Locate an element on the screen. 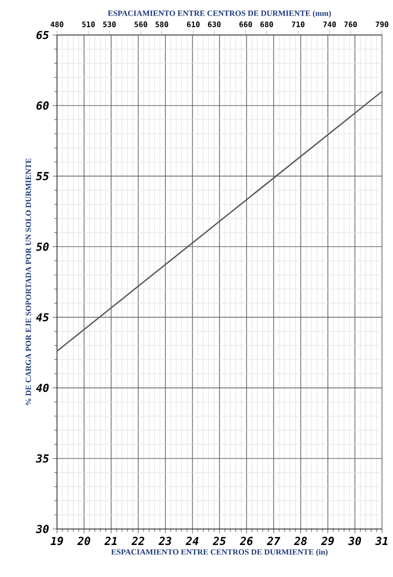 The image size is (393, 577). x-tick-label: 24 is located at coordinates (192, 540).